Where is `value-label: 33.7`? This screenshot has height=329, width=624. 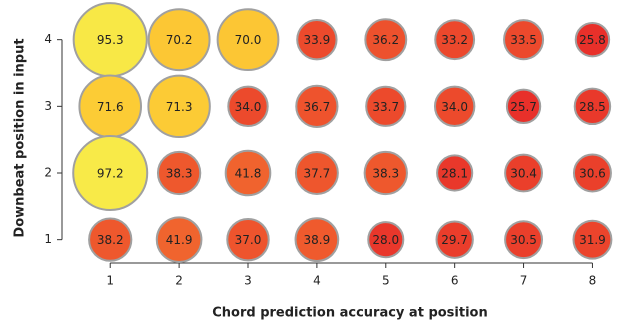 value-label: 33.7 is located at coordinates (385, 107).